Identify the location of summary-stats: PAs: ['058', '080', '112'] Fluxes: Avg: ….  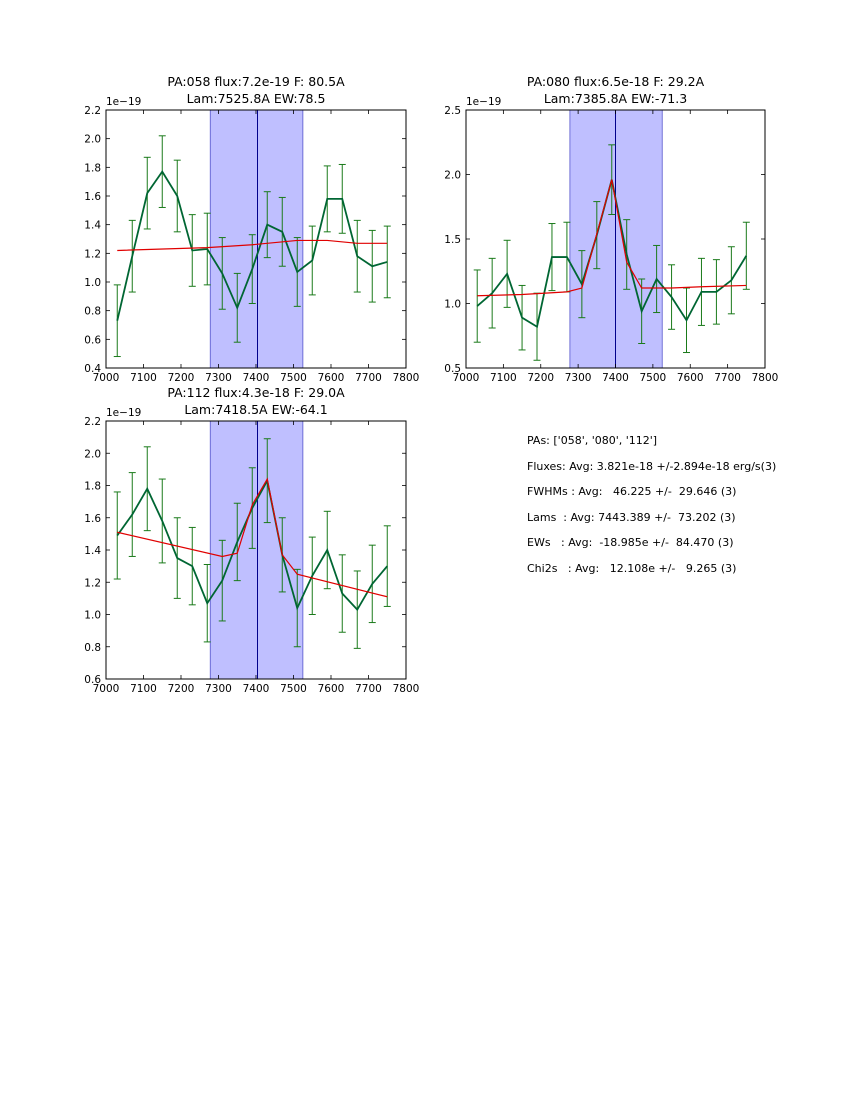
(651, 511).